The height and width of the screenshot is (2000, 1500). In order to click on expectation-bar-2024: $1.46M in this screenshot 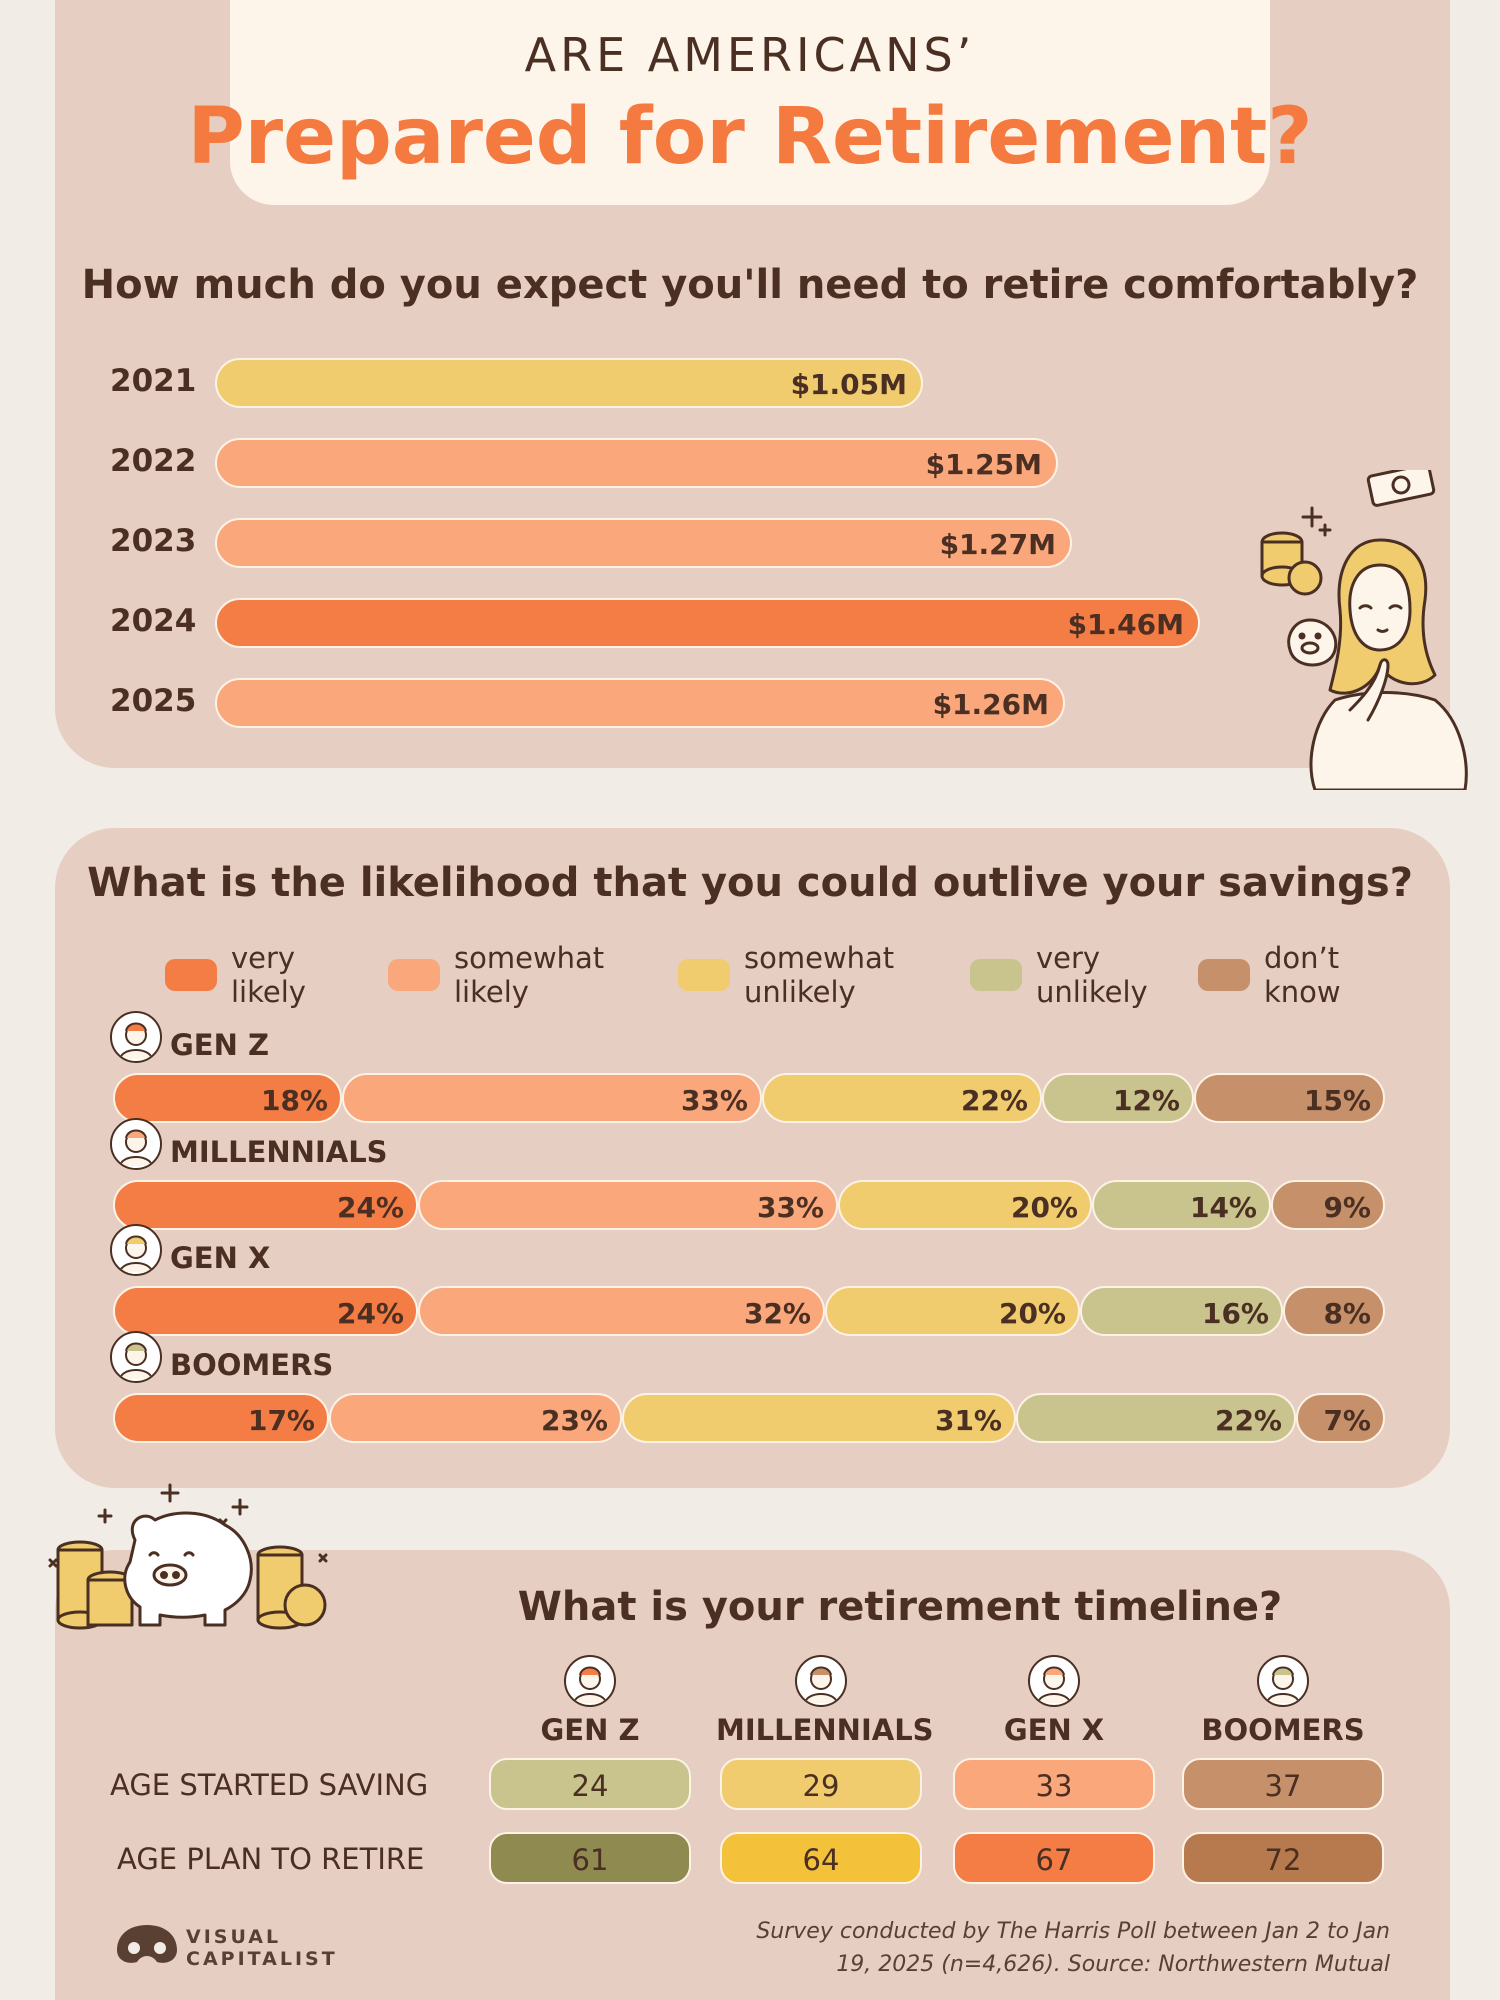, I will do `click(707, 623)`.